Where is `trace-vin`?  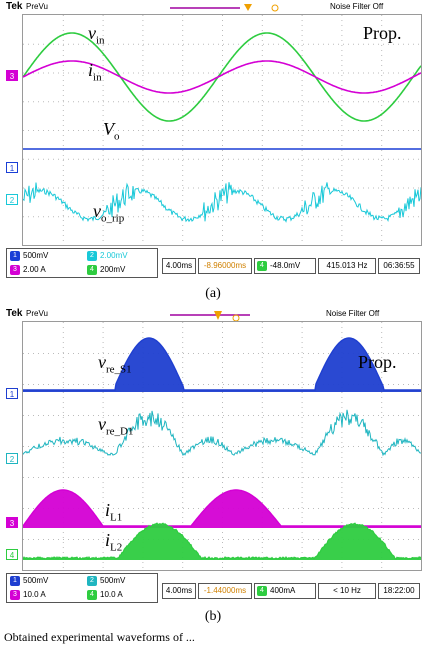 trace-vin is located at coordinates (222, 77).